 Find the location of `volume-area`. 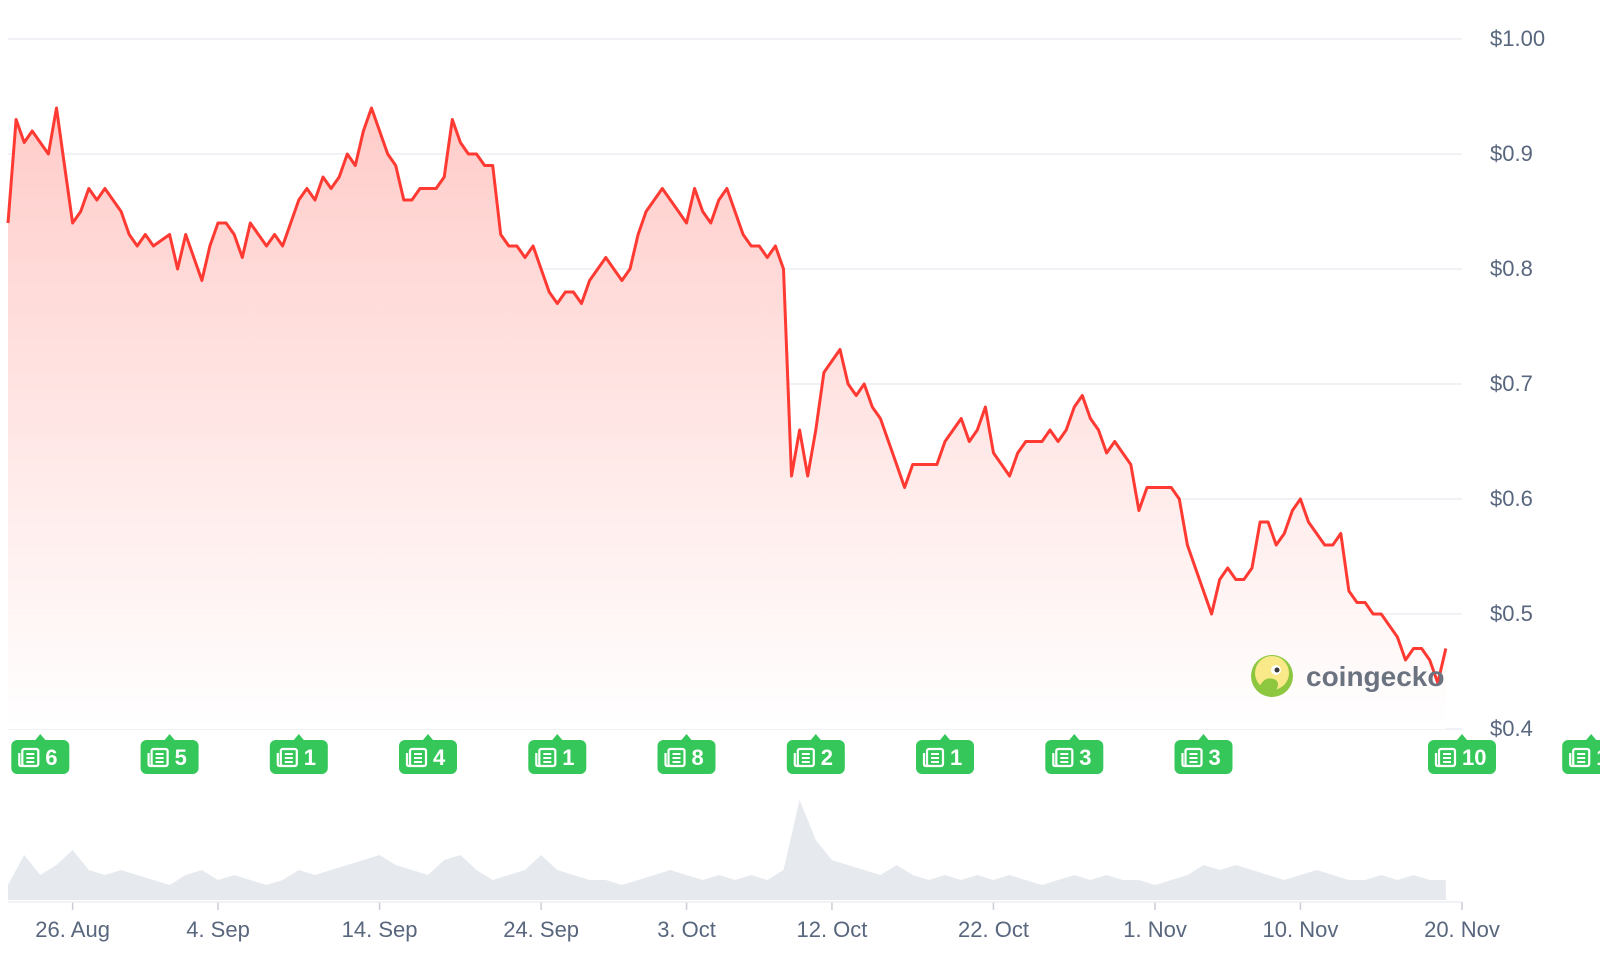

volume-area is located at coordinates (727, 850).